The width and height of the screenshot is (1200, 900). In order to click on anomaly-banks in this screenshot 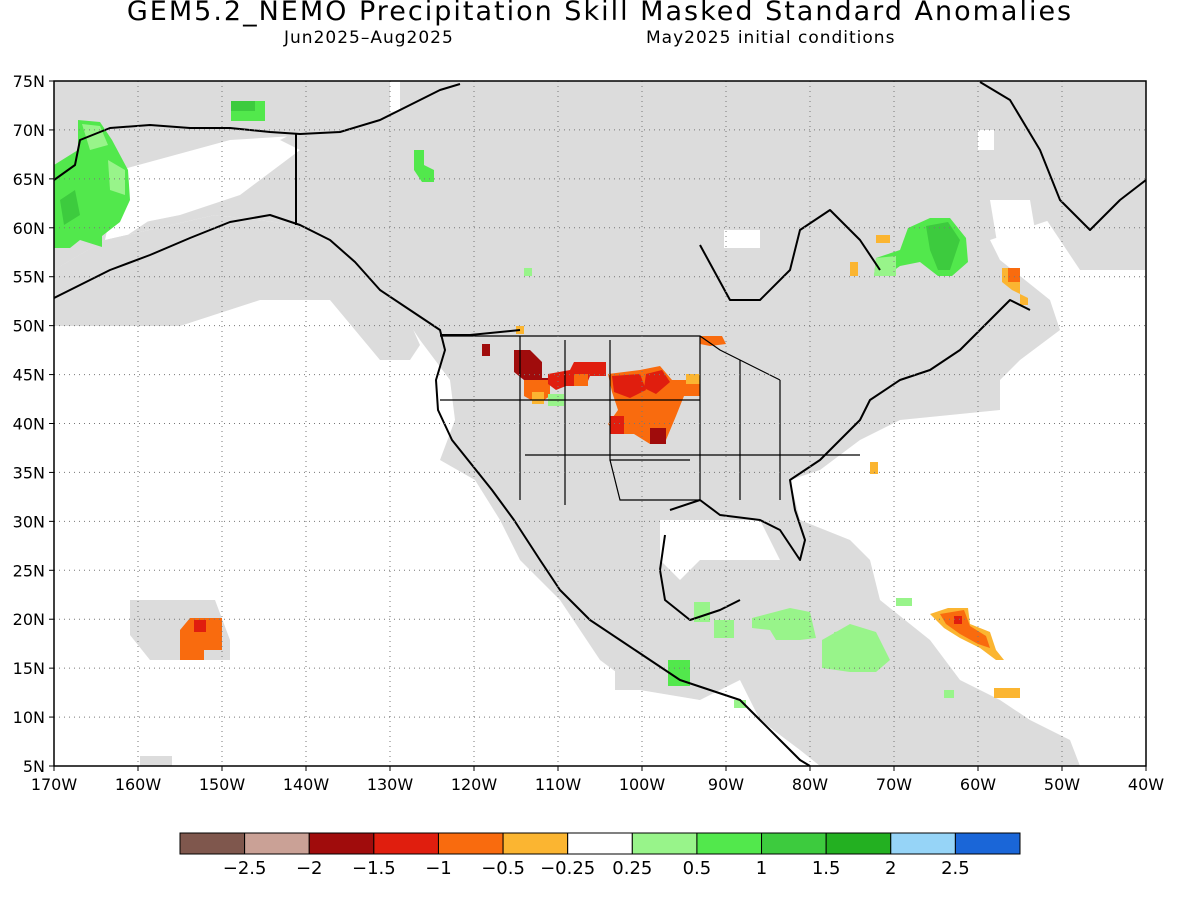, I will do `click(424, 166)`.